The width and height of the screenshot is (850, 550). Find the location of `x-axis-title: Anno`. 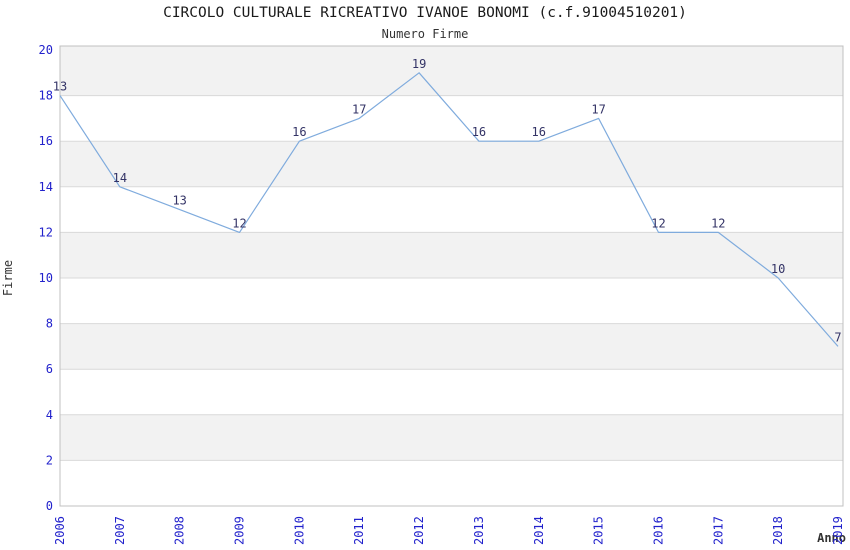

x-axis-title: Anno is located at coordinates (831, 538).